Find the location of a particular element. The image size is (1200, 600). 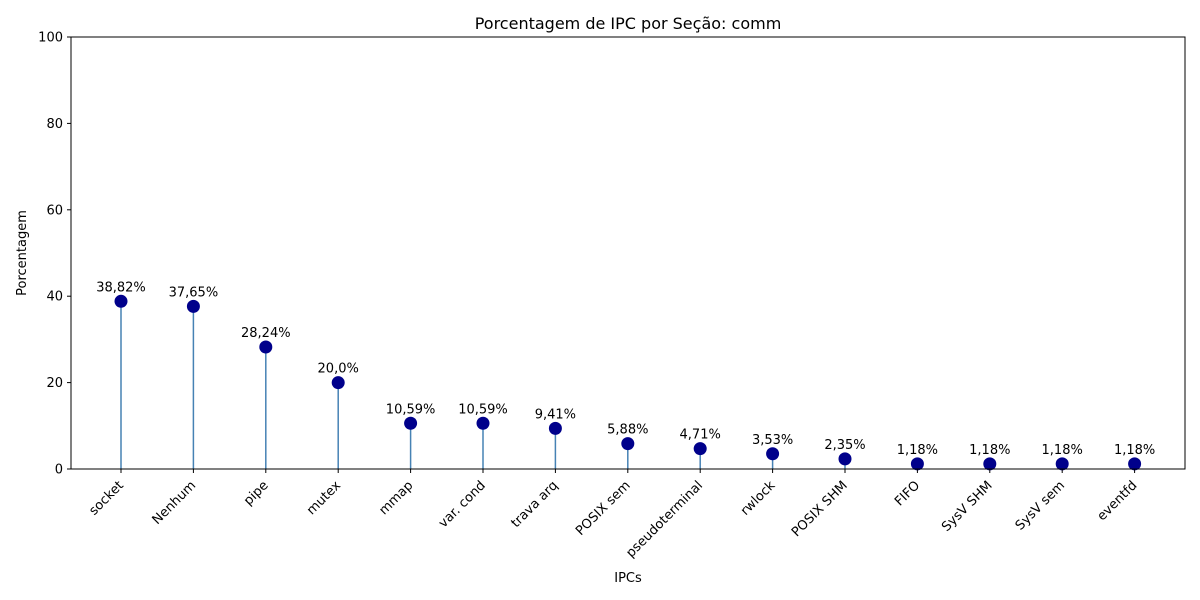

data-label: 20,0% is located at coordinates (338, 369).